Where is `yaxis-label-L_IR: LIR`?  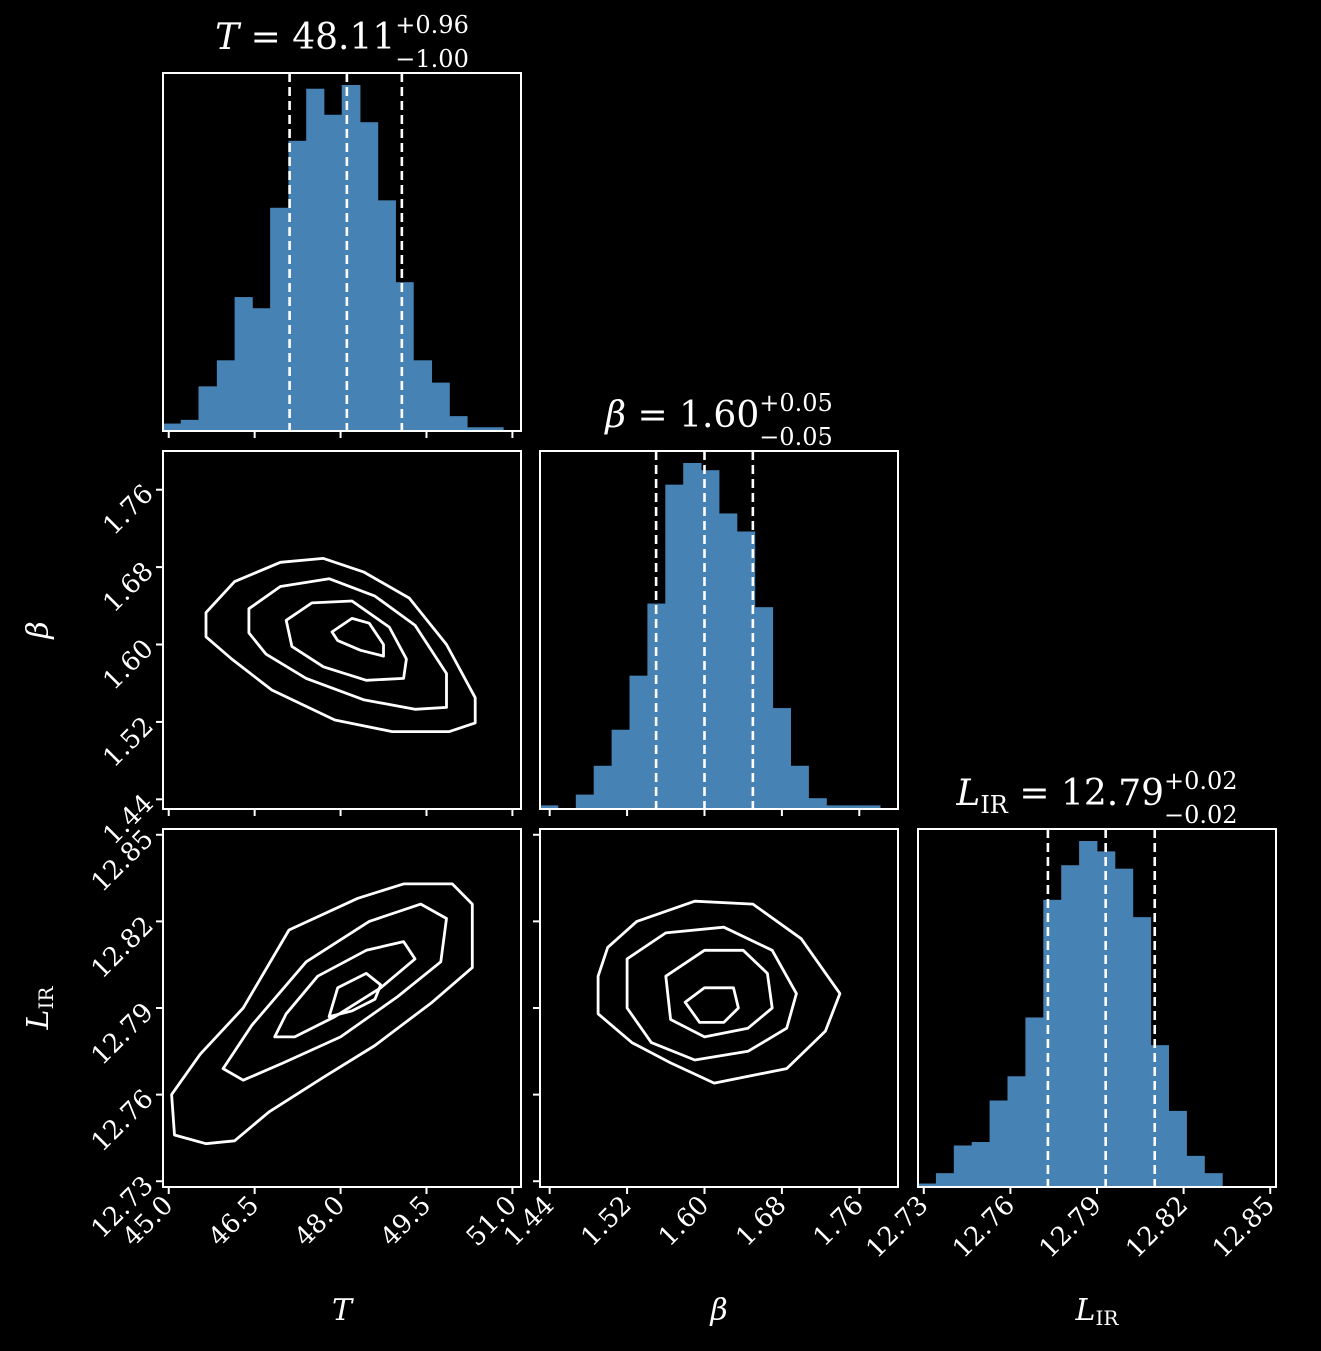
yaxis-label-L_IR: LIR is located at coordinates (40, 1008).